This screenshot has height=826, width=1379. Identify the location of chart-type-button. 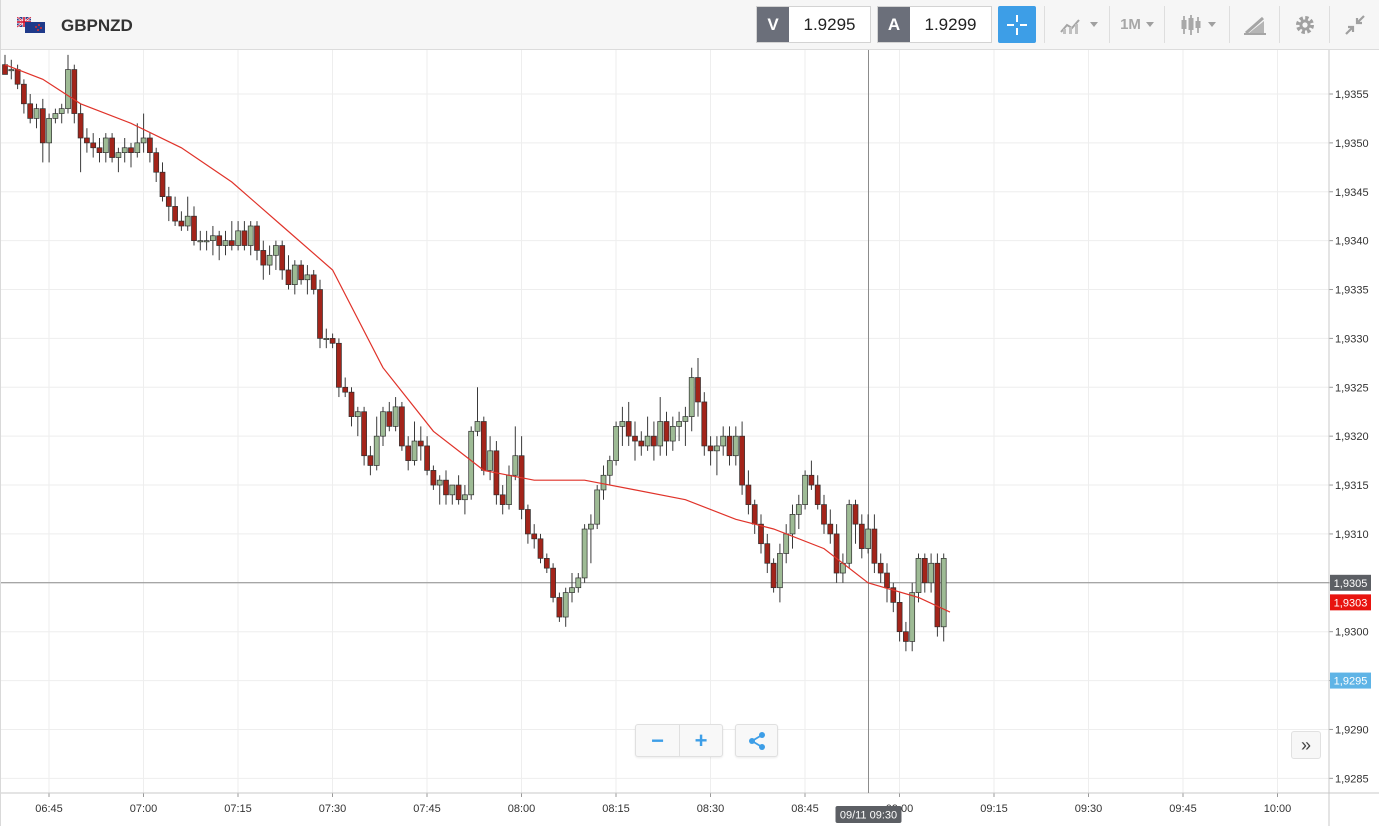
(1078, 24).